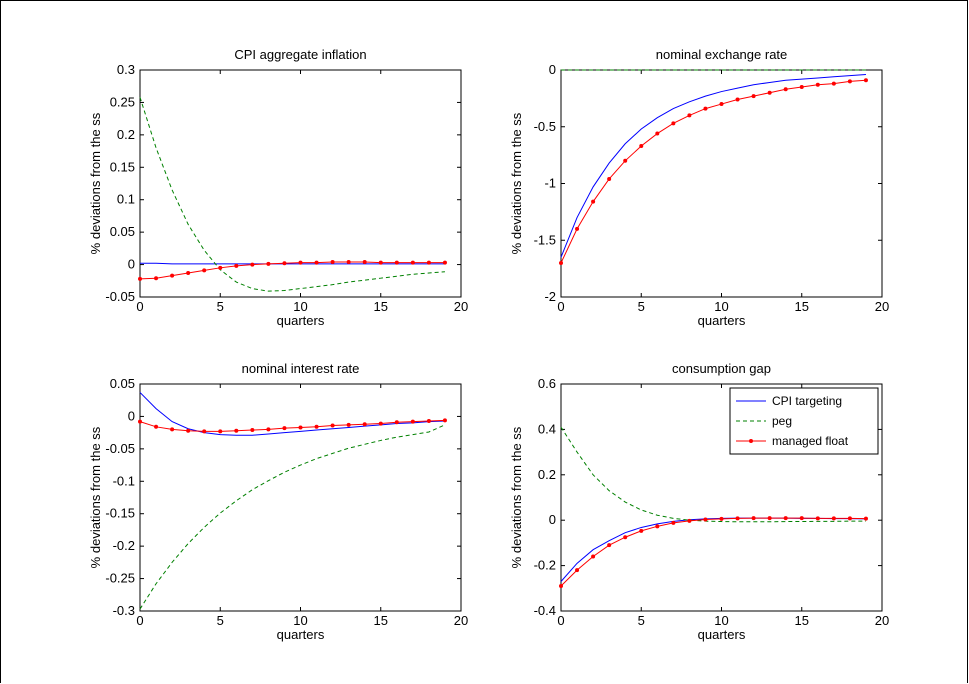 This screenshot has width=969, height=684. I want to click on y-tick-label: 0.05, so click(122, 383).